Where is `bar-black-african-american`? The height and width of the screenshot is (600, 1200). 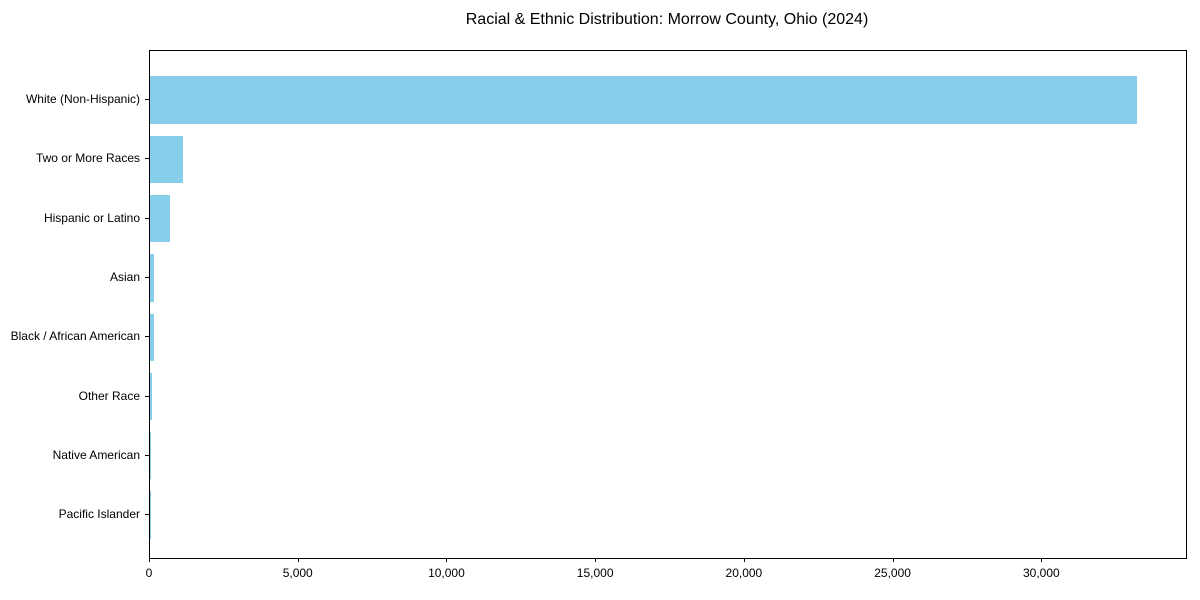 bar-black-african-american is located at coordinates (152, 337).